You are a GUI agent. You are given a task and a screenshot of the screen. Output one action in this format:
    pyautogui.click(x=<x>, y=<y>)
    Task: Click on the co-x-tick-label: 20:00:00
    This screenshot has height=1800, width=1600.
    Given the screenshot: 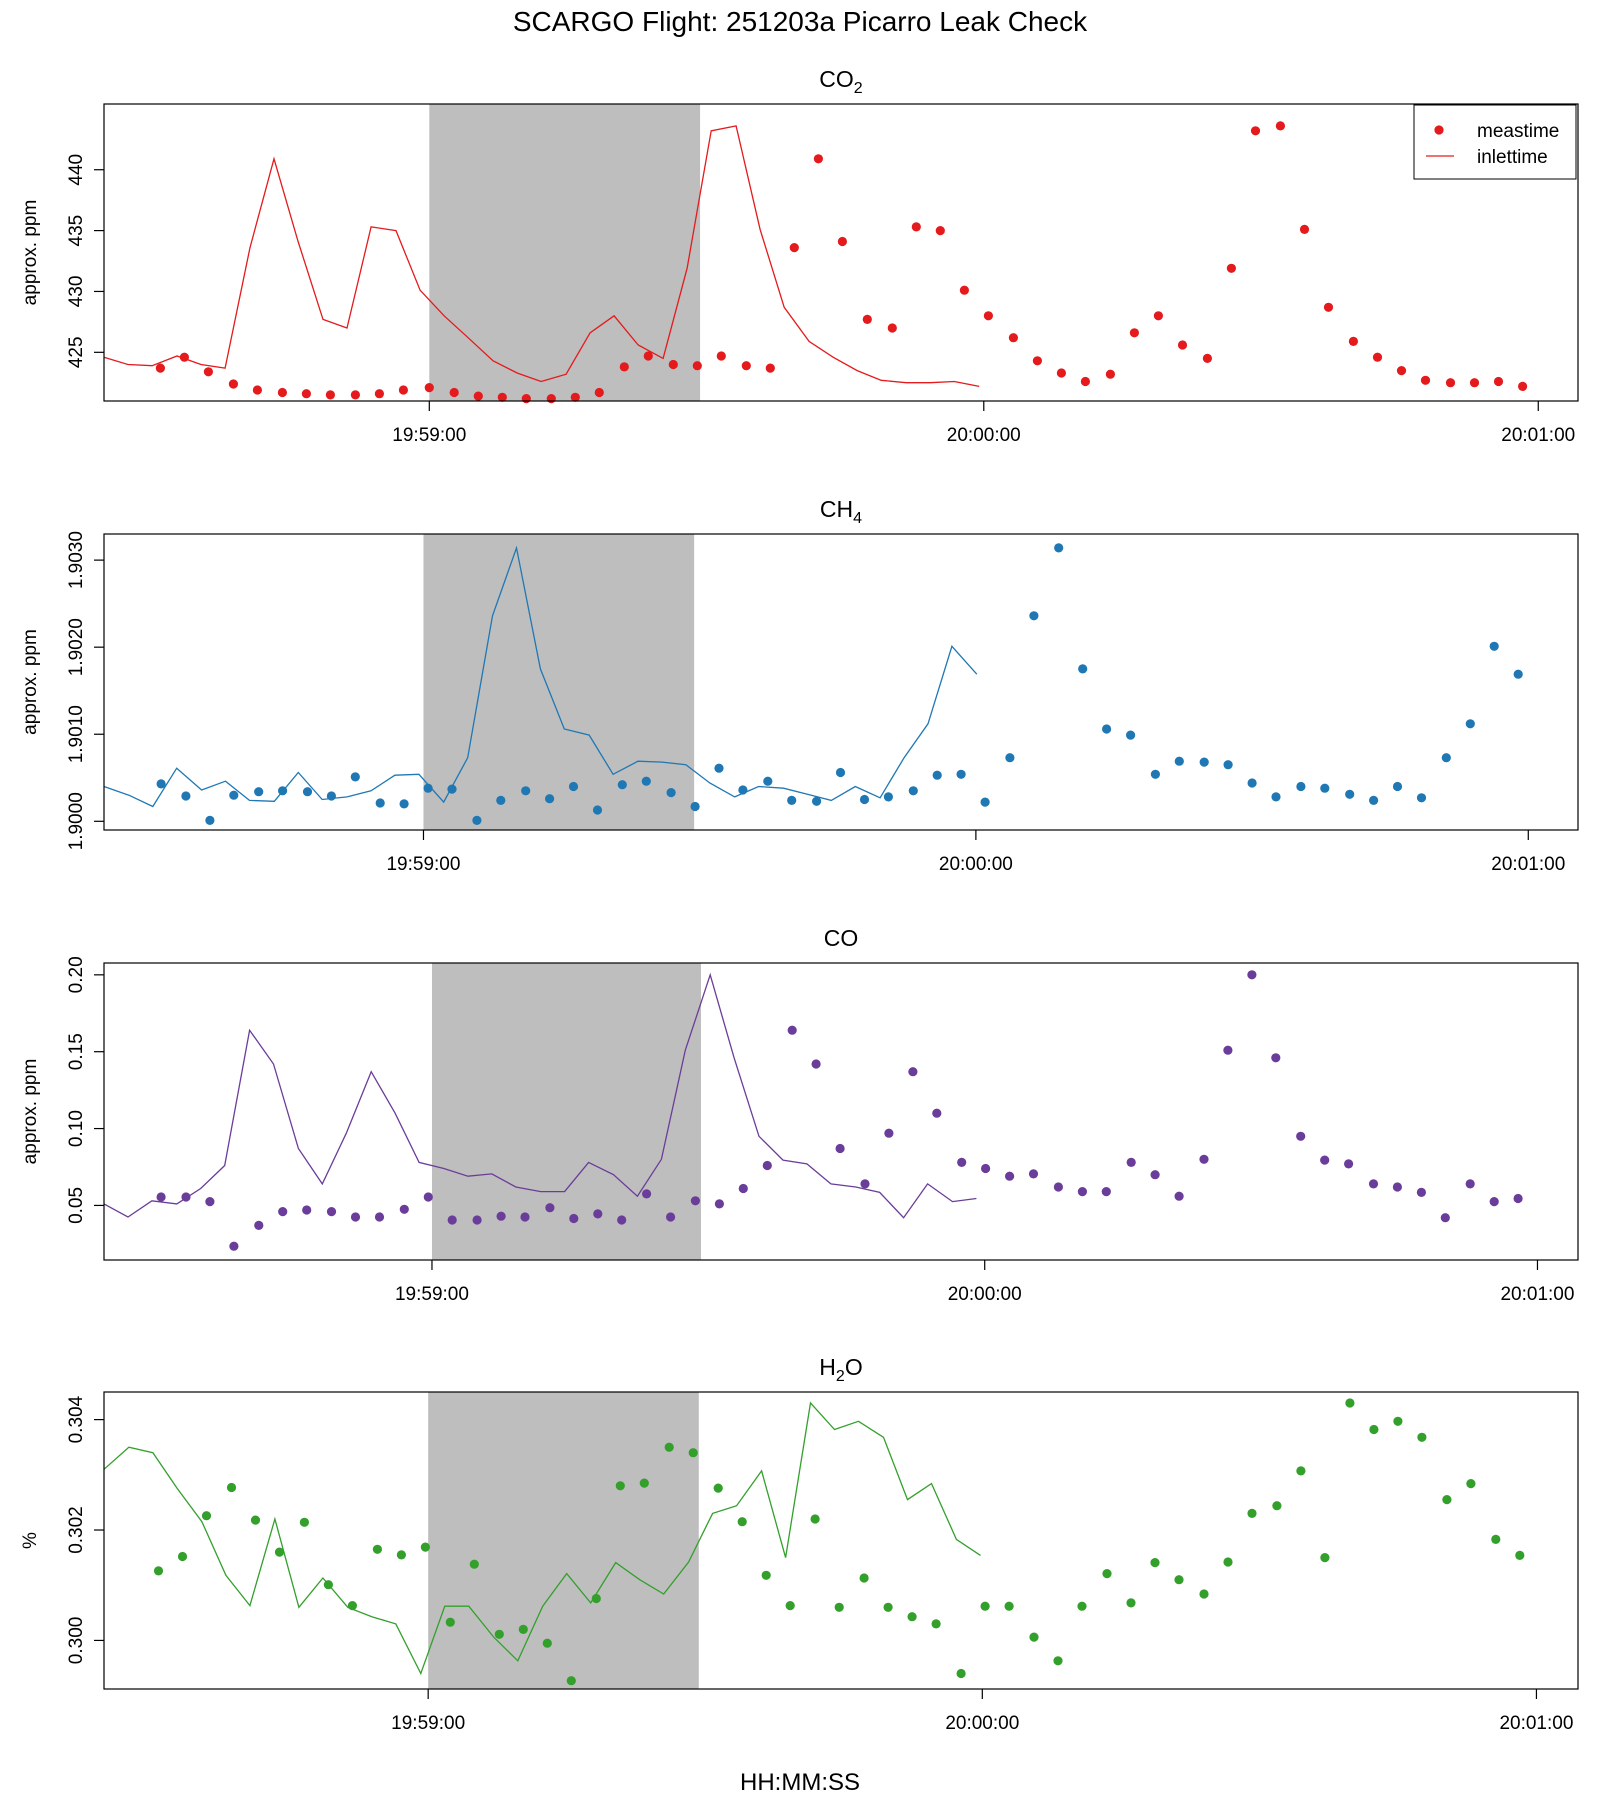 What is the action you would take?
    pyautogui.click(x=985, y=1294)
    